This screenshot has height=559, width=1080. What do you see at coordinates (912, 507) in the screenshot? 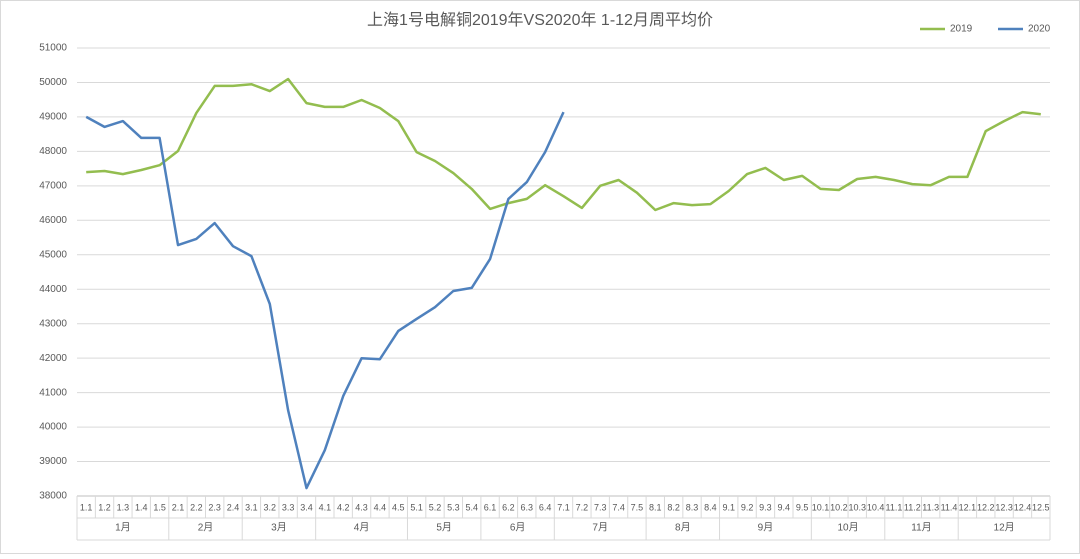
I see `x-tick-label: 11.2` at bounding box center [912, 507].